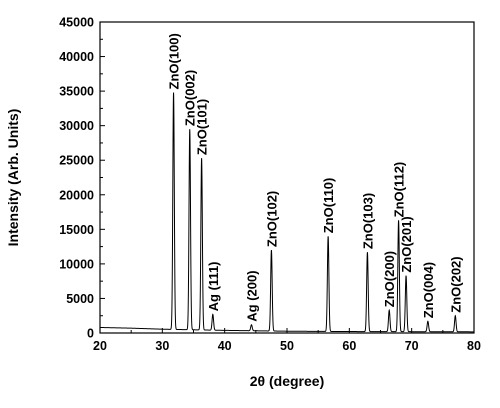 Image resolution: width=500 pixels, height=408 pixels. What do you see at coordinates (76, 195) in the screenshot?
I see `y-tick-label: 20000` at bounding box center [76, 195].